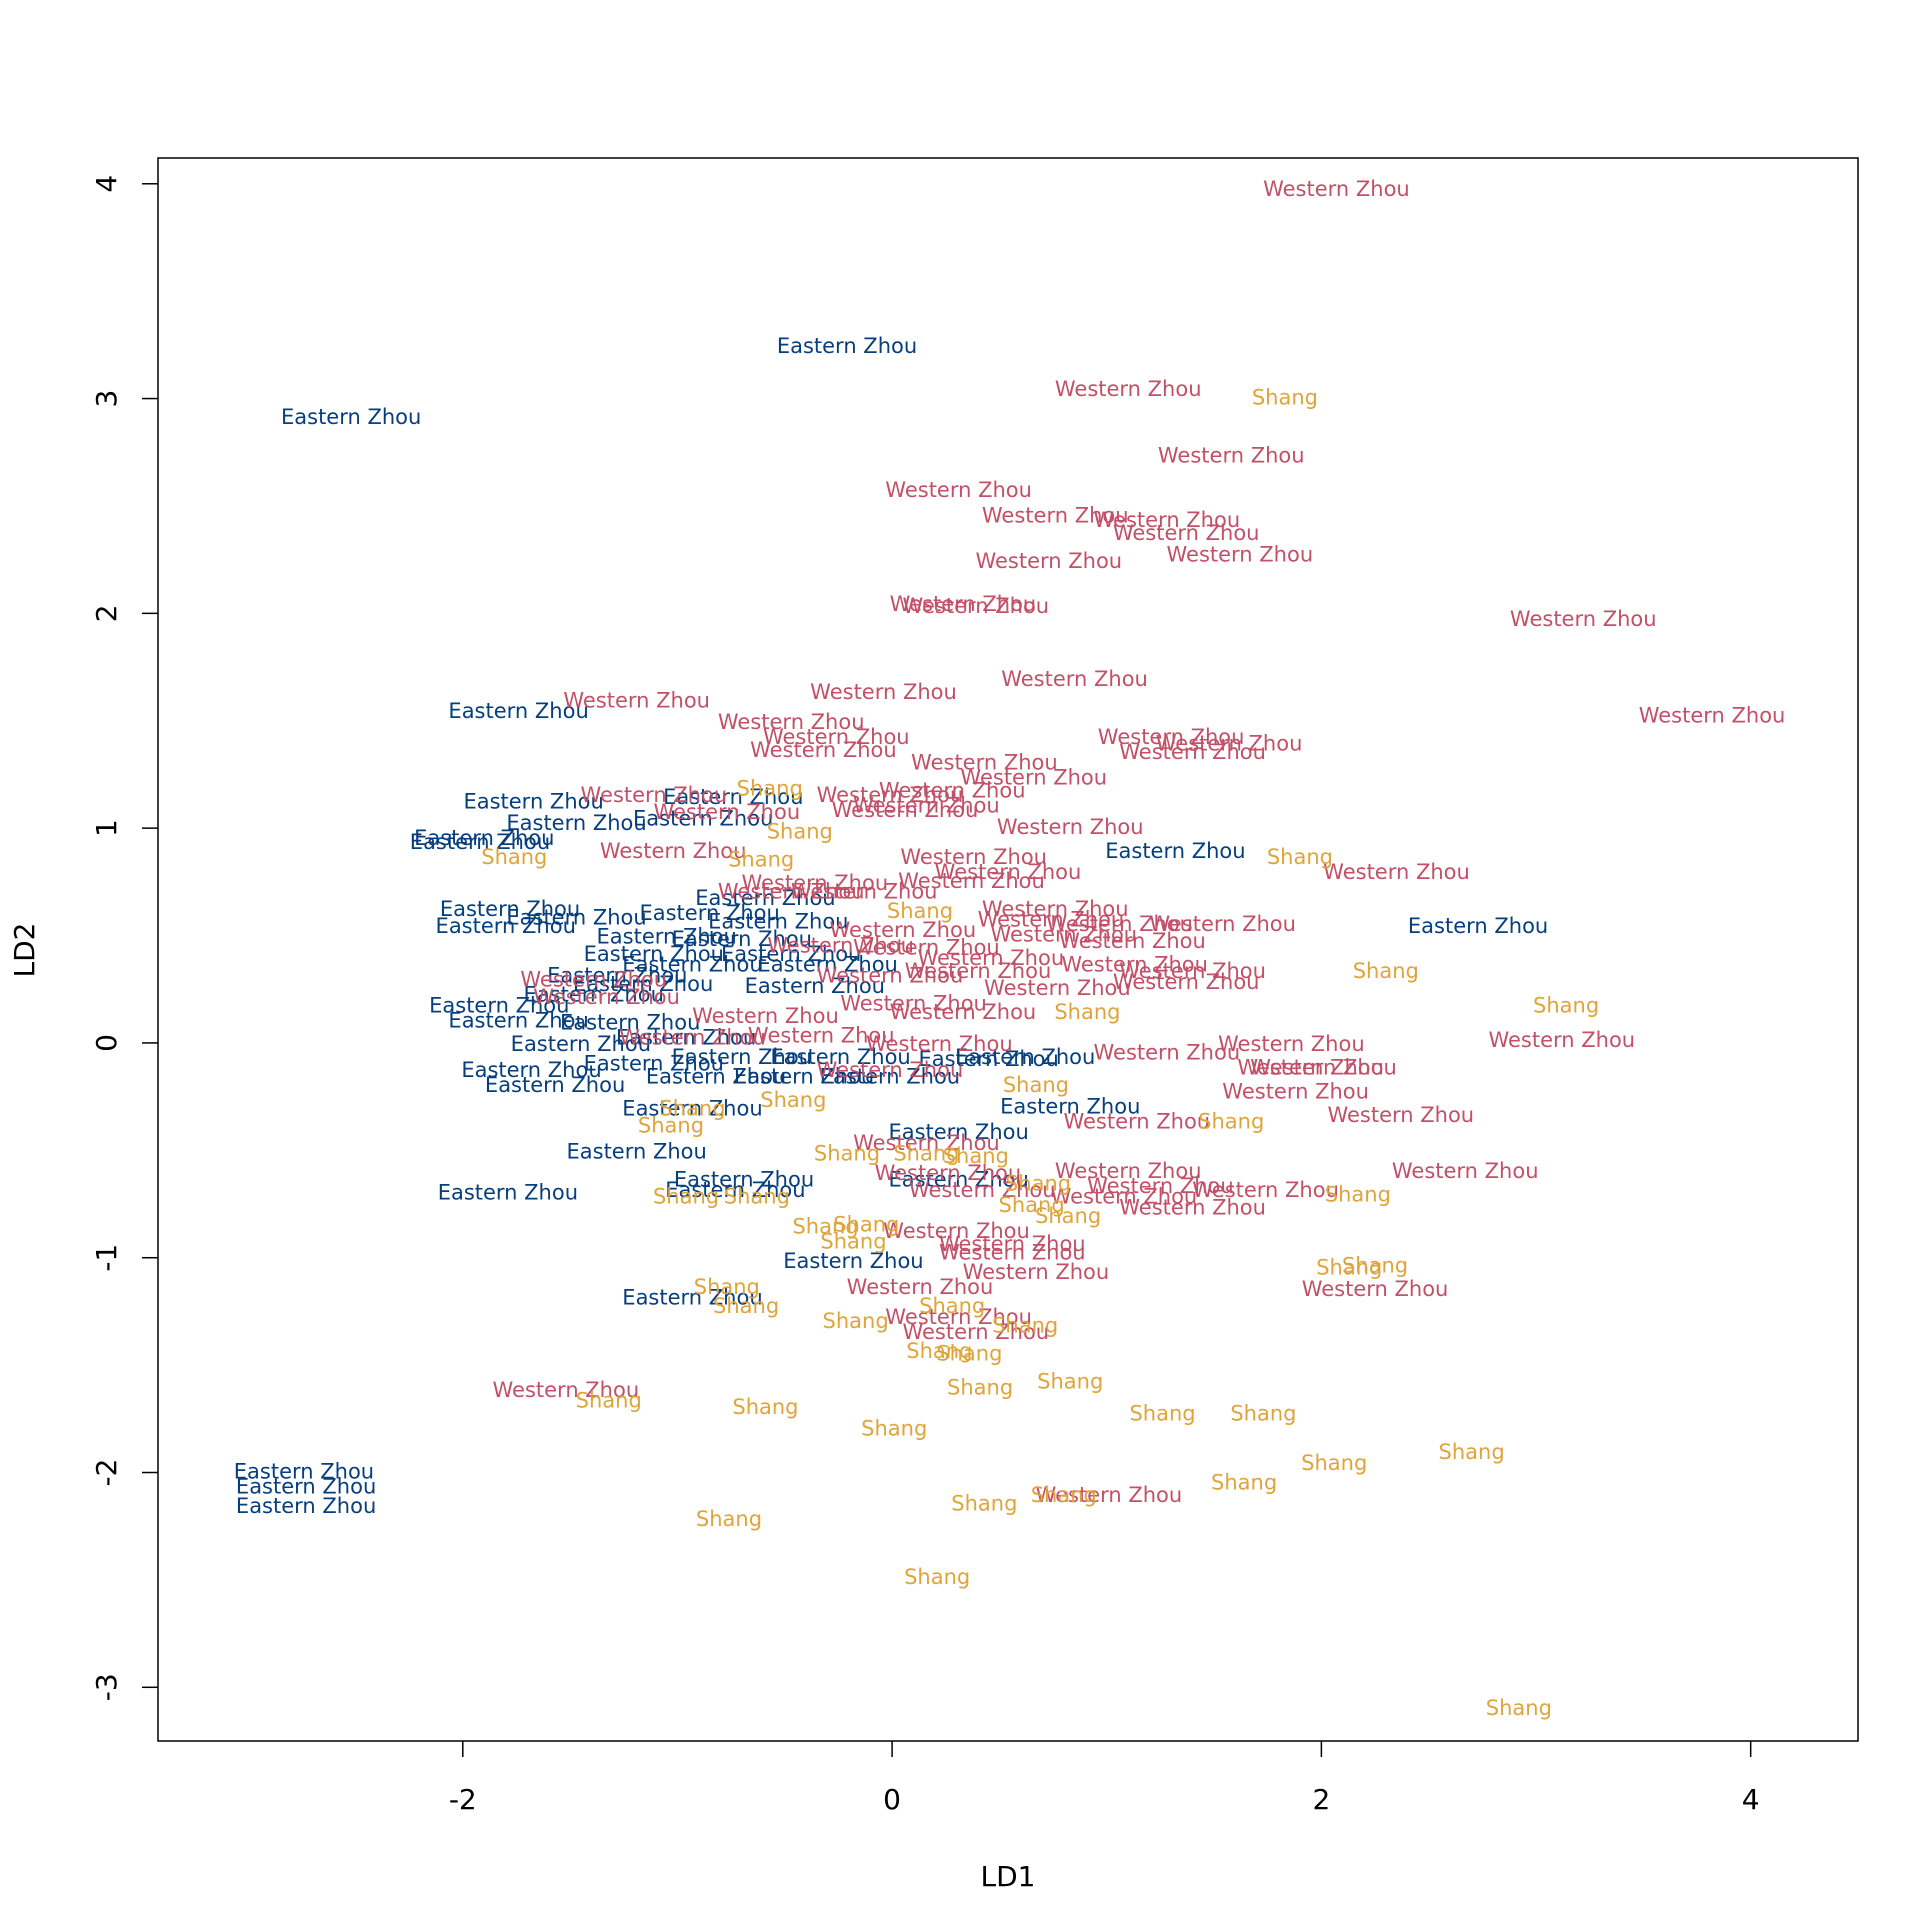 This screenshot has width=1920, height=1924. Describe the element at coordinates (463, 1799) in the screenshot. I see `x-tick-label: -2` at that location.